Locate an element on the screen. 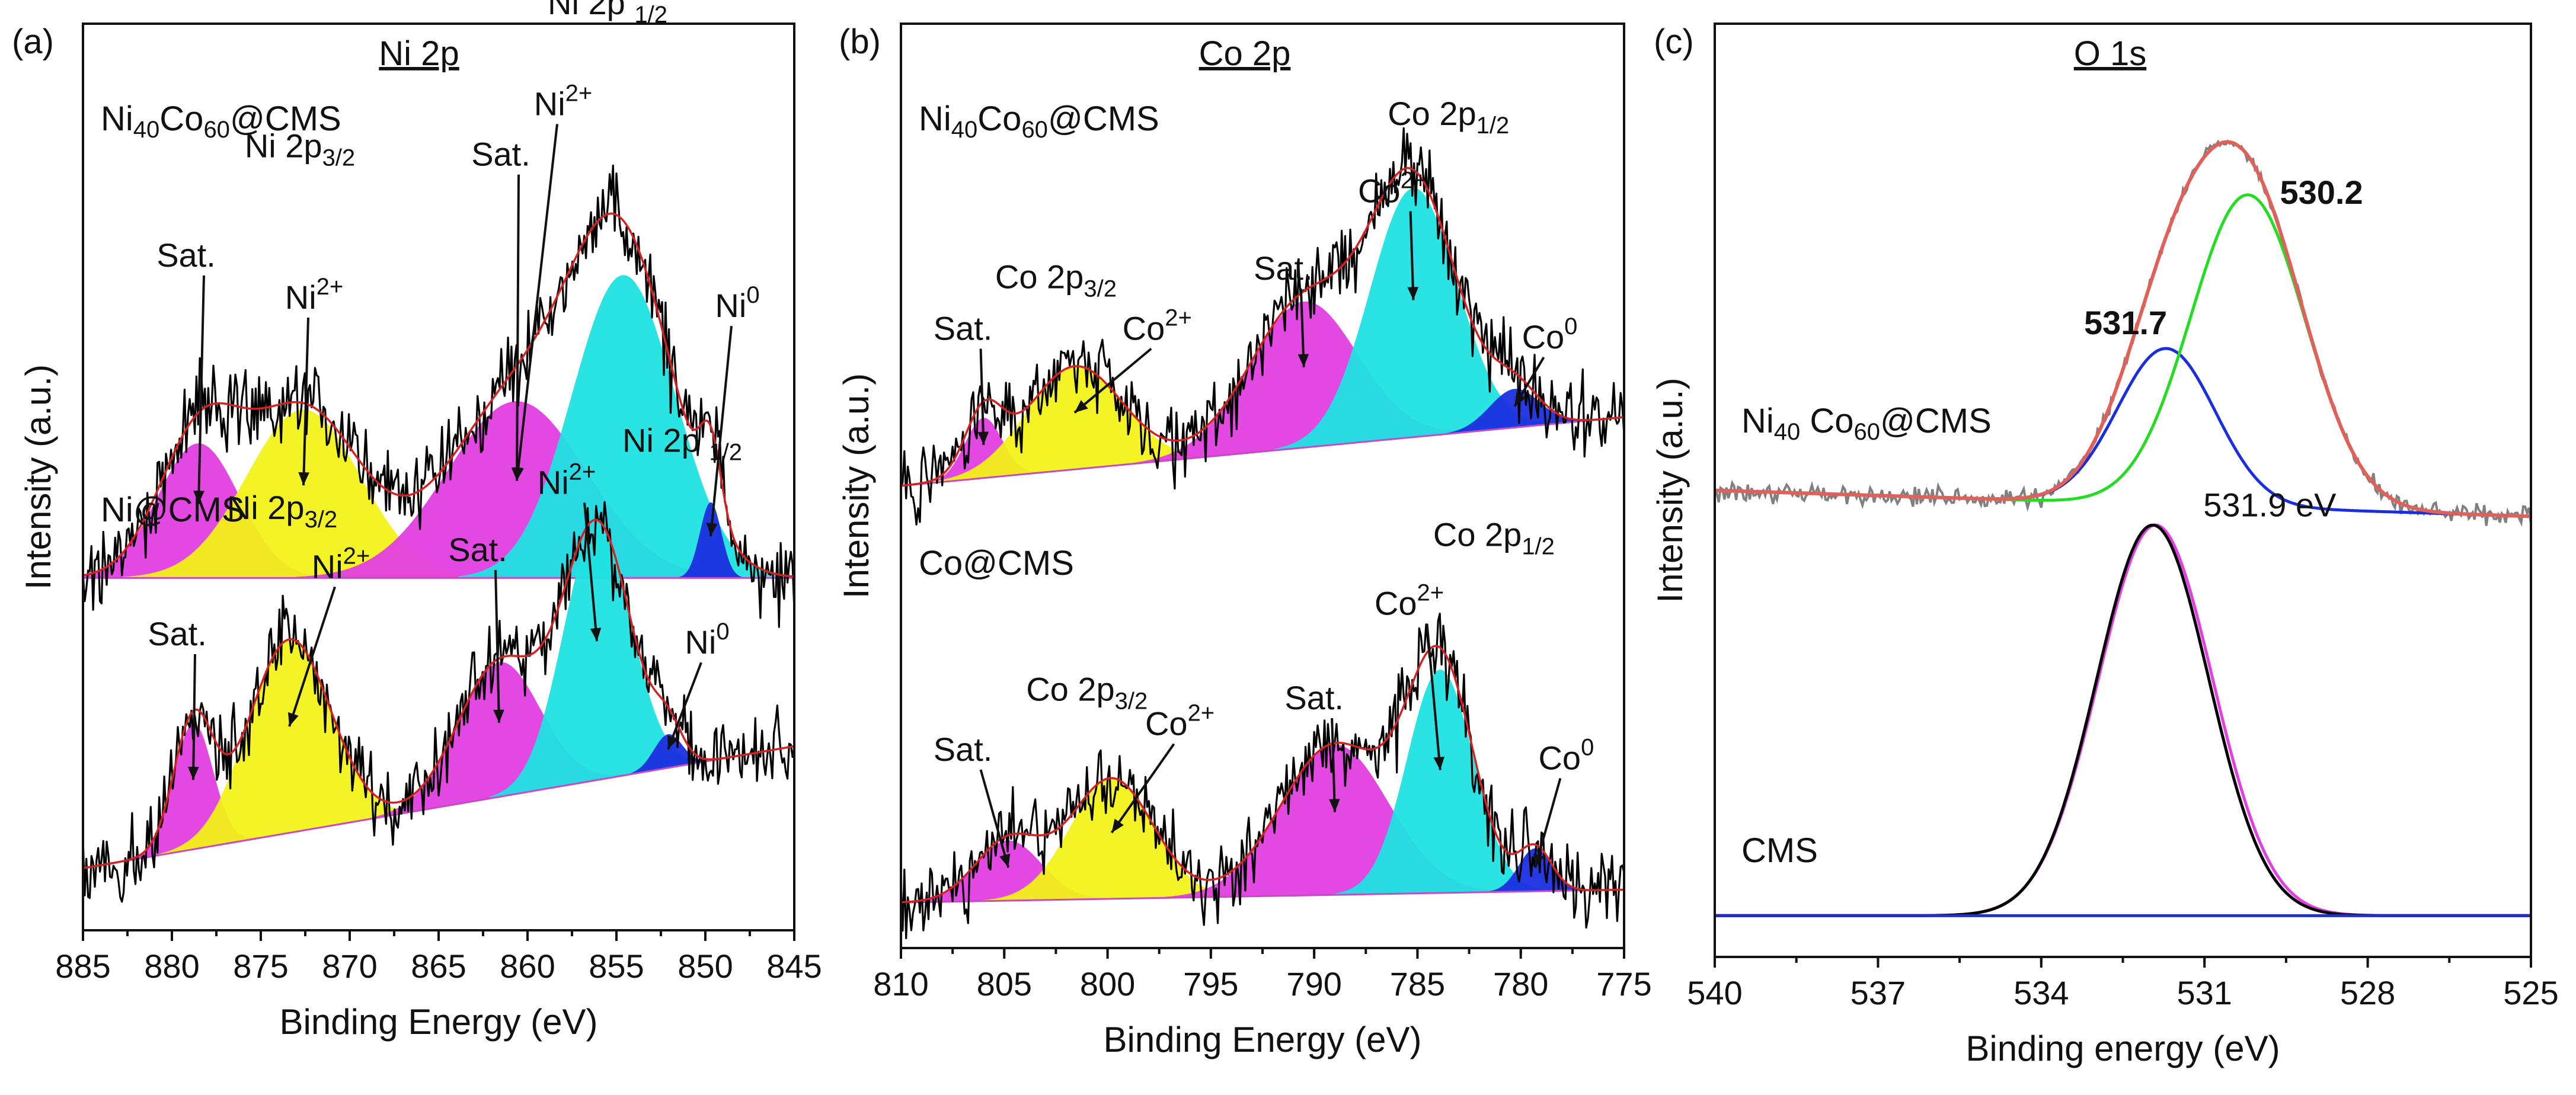 The image size is (2576, 1095). panel-letter: (c) is located at coordinates (1674, 42).